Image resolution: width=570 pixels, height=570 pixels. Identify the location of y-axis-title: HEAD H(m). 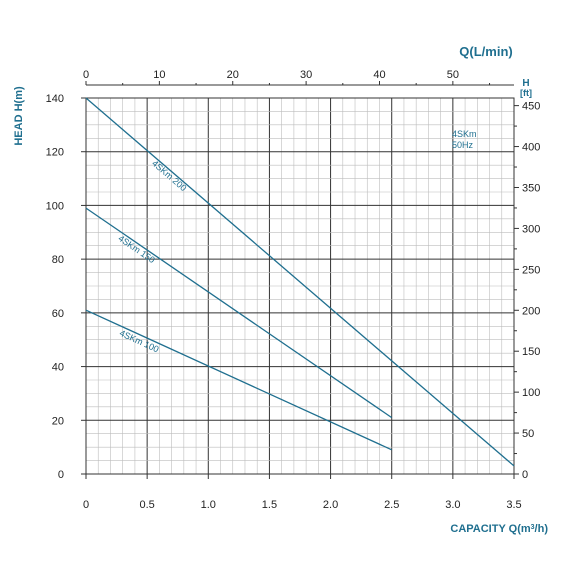
(19, 116).